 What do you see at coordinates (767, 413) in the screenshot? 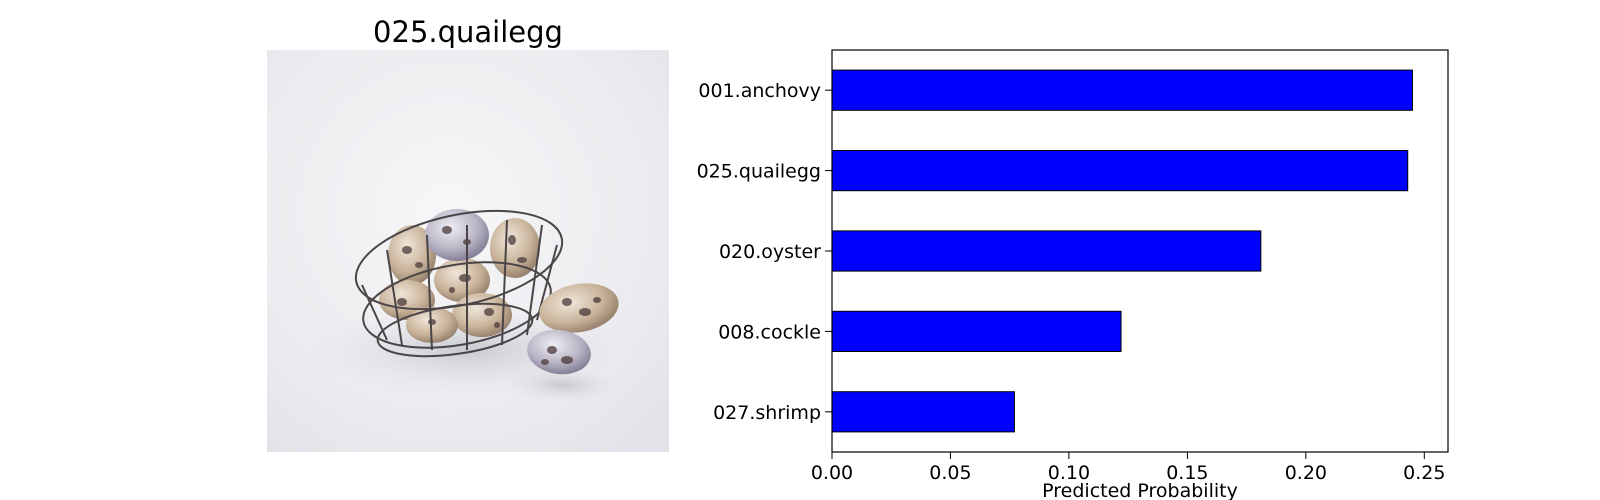
I see `y-tick-label: 027.shrimp` at bounding box center [767, 413].